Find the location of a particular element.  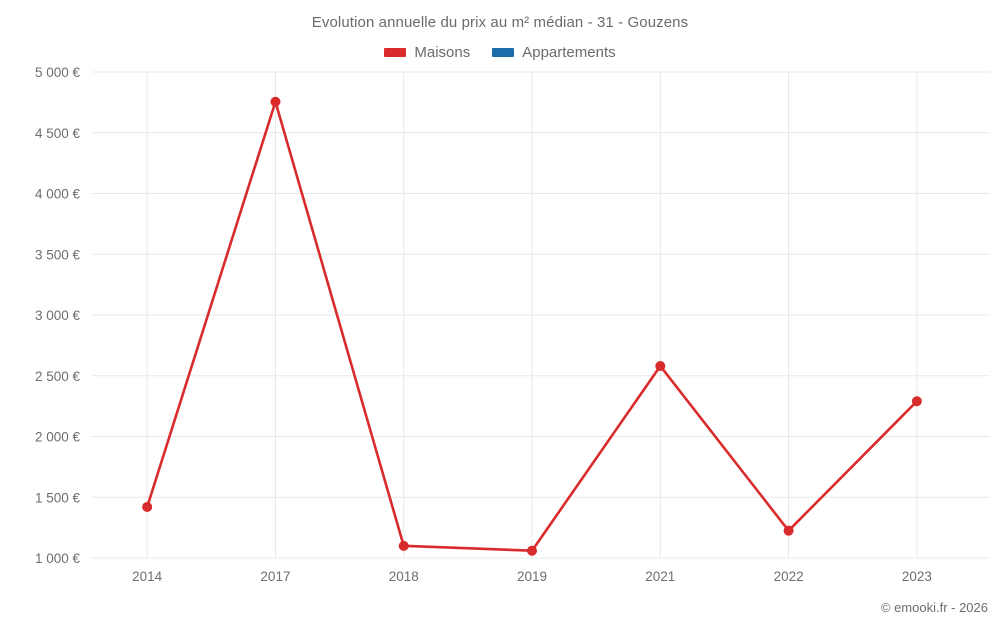

legend-item-appartements: Appartements is located at coordinates (554, 52).